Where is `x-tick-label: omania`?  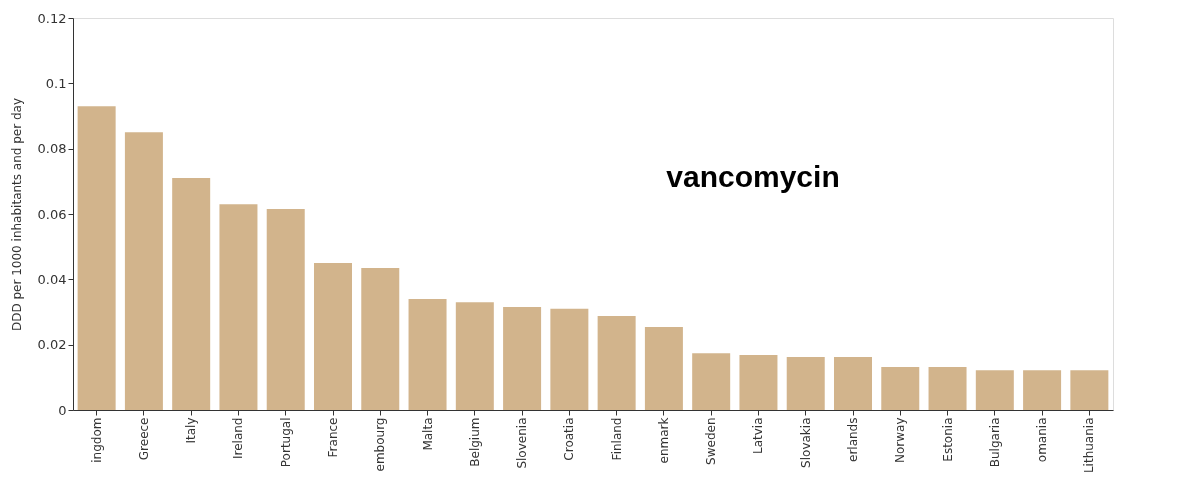
x-tick-label: omania is located at coordinates (1042, 440).